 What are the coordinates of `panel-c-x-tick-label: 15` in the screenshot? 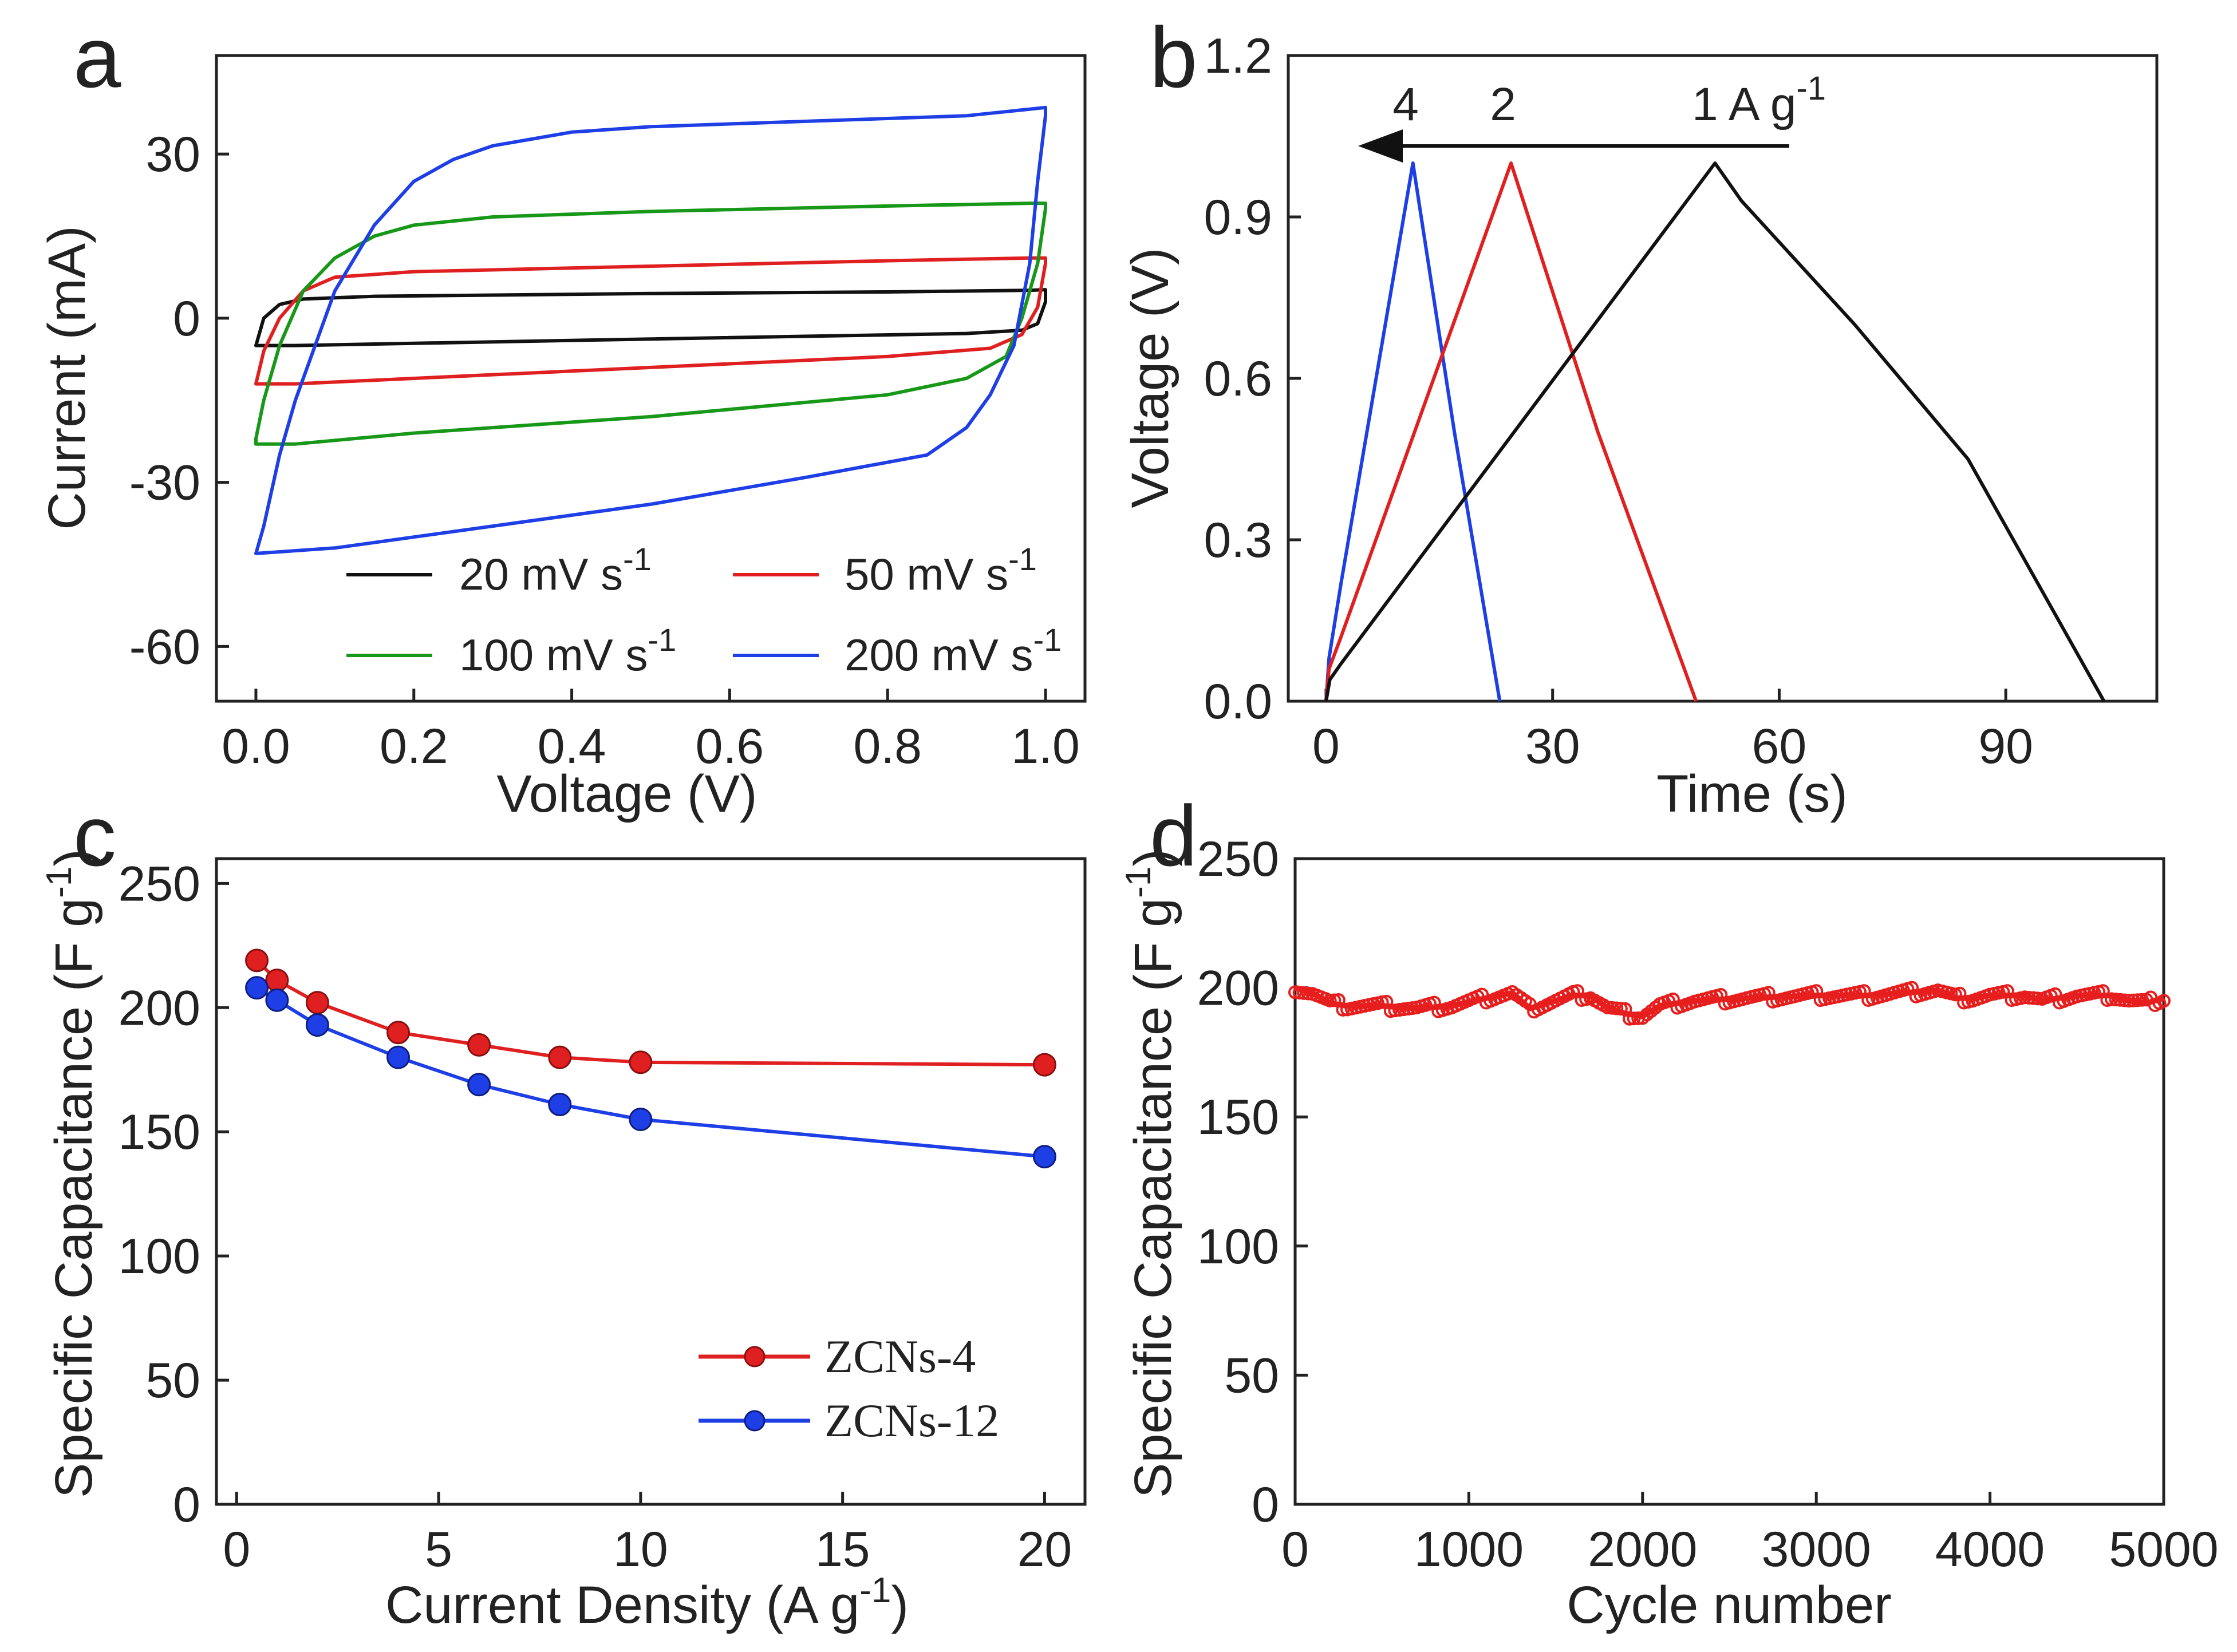 It's located at (842, 1549).